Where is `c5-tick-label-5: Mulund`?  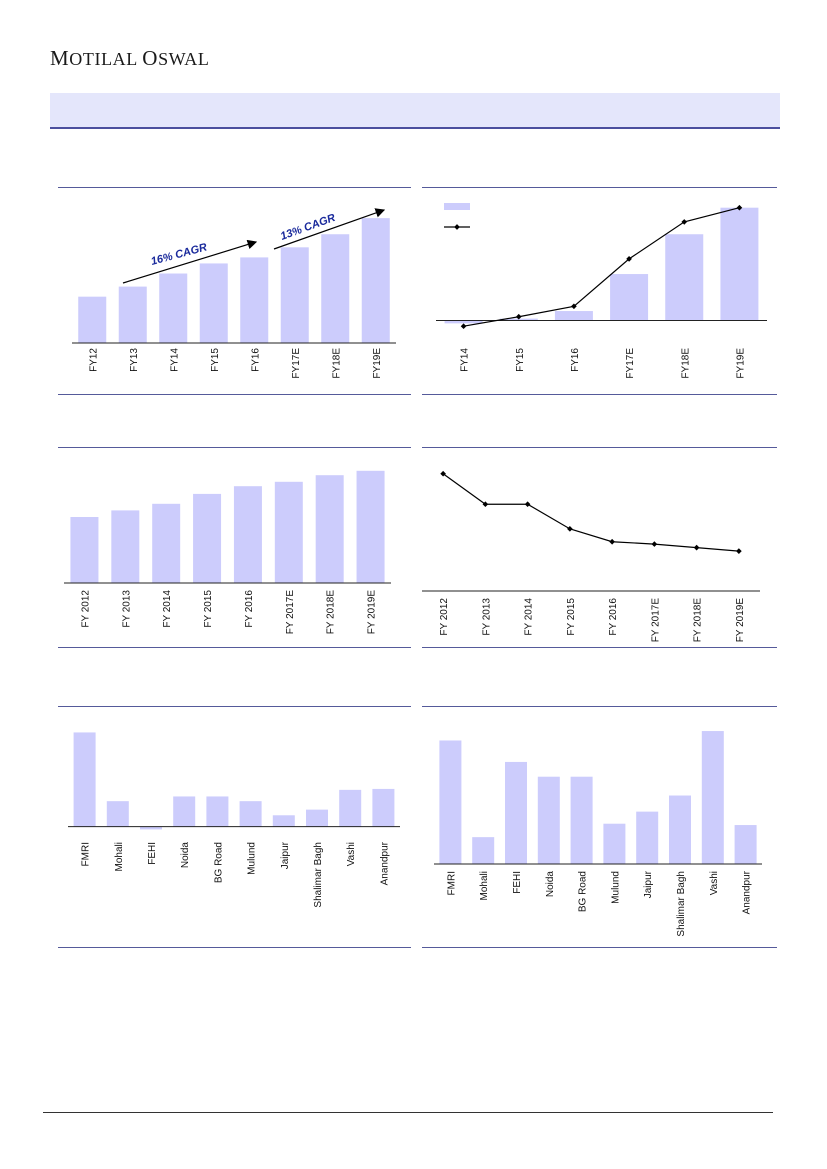 c5-tick-label-5: Mulund is located at coordinates (252, 858).